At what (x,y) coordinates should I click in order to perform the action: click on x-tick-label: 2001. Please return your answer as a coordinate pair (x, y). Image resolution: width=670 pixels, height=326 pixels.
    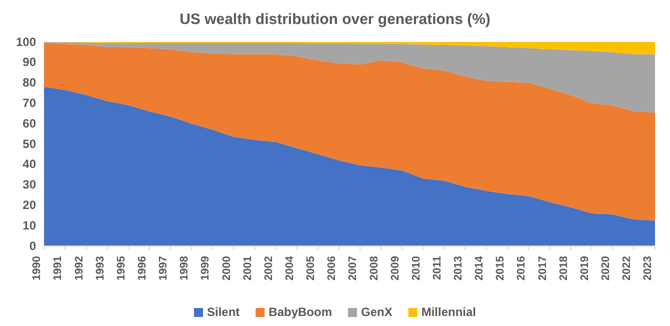
    Looking at the image, I should click on (248, 268).